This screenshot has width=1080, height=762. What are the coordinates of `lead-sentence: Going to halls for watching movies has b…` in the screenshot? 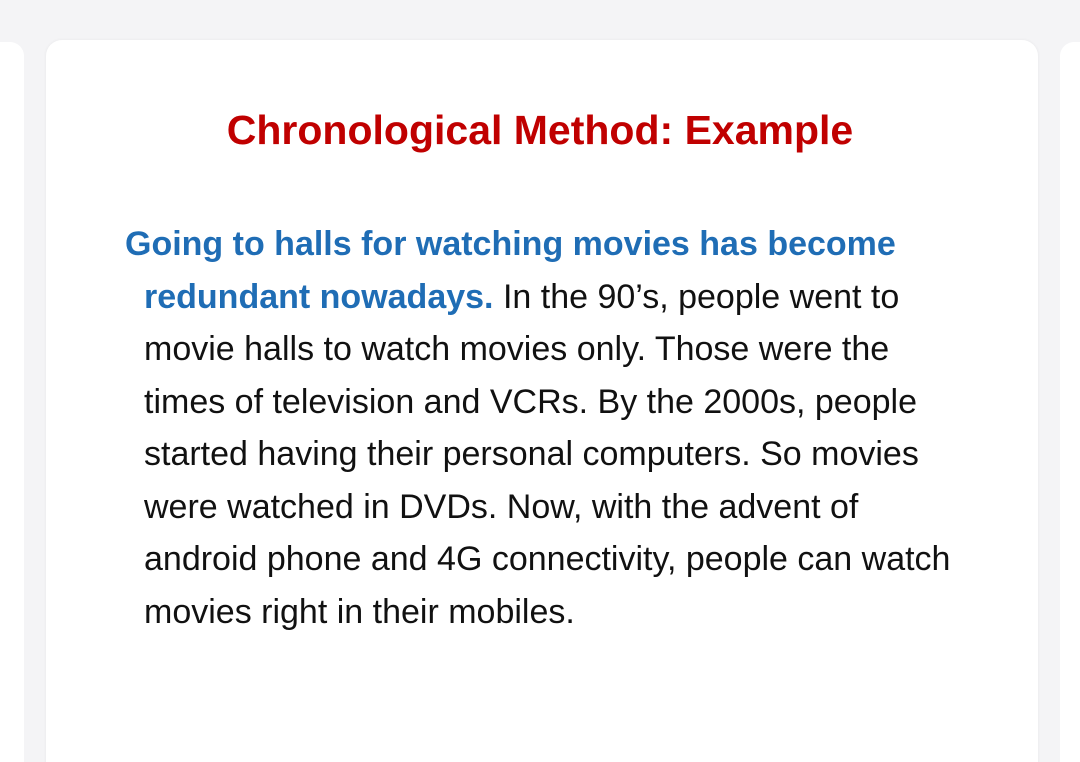 It's located at (510, 270).